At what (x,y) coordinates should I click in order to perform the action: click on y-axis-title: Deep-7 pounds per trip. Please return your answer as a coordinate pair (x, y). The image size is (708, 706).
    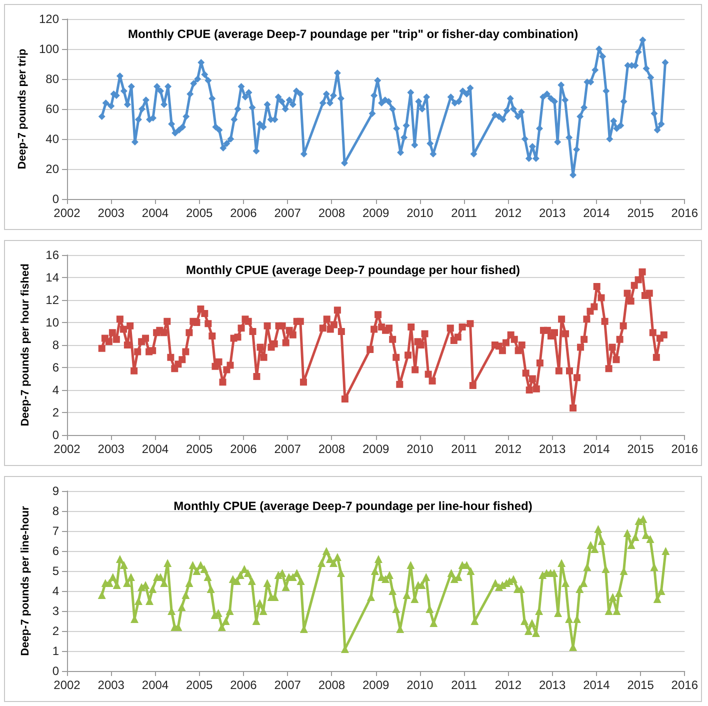
    Looking at the image, I should click on (22, 109).